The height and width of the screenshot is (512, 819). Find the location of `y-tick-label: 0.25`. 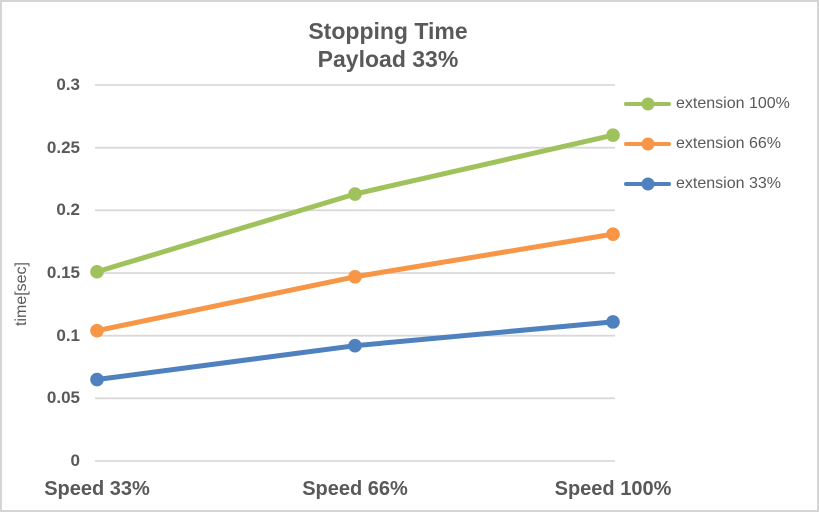

y-tick-label: 0.25 is located at coordinates (63, 147).